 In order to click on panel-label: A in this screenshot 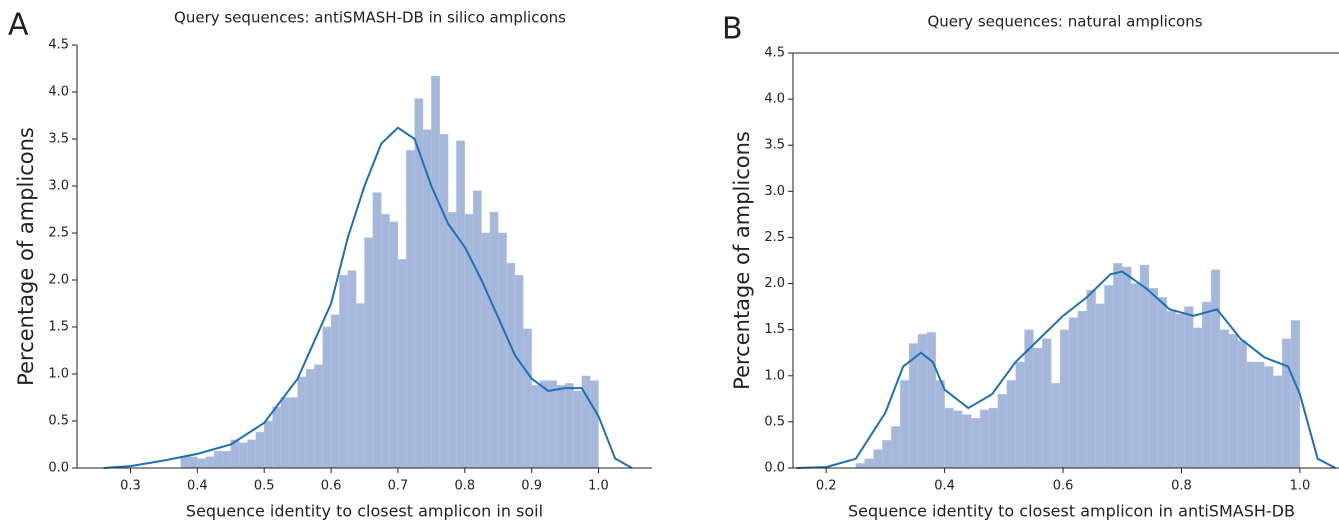, I will do `click(18, 25)`.